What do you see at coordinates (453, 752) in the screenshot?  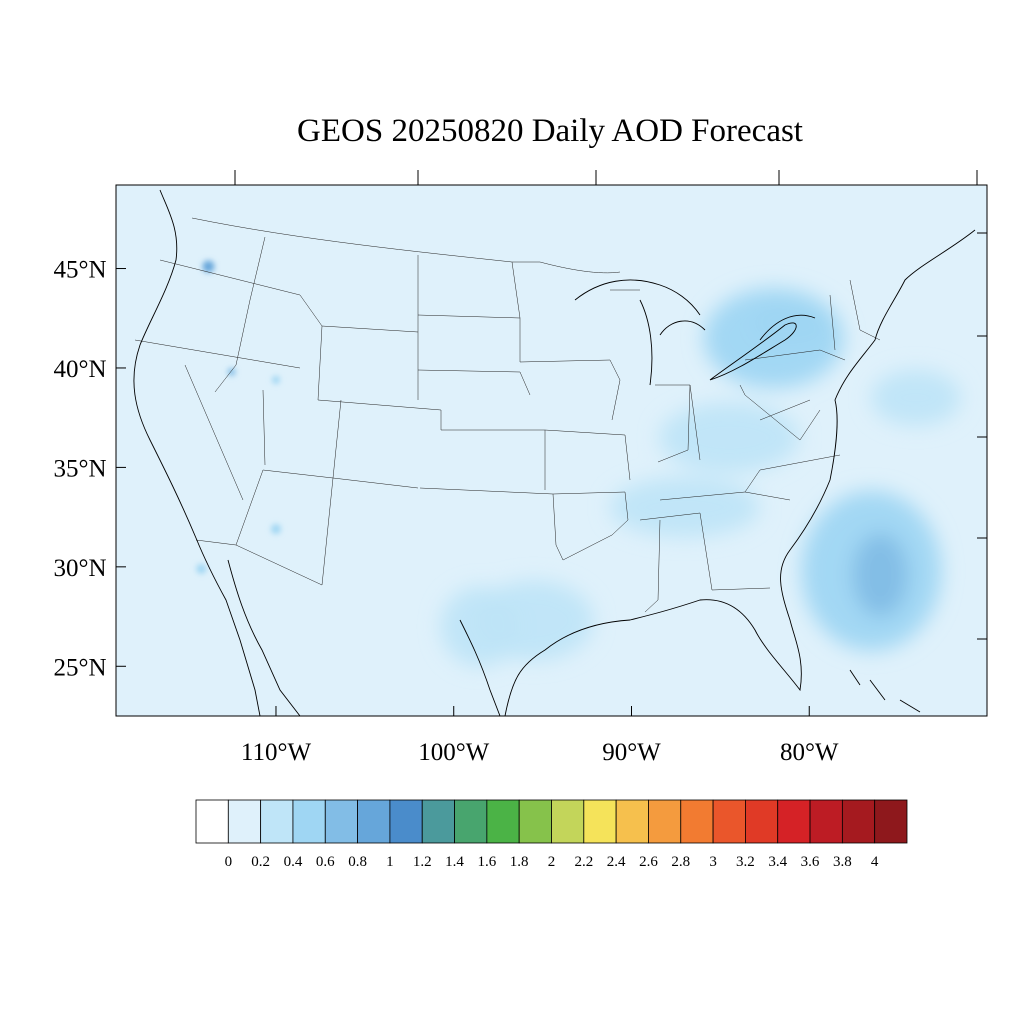 I see `lon-tick-label: 100°W` at bounding box center [453, 752].